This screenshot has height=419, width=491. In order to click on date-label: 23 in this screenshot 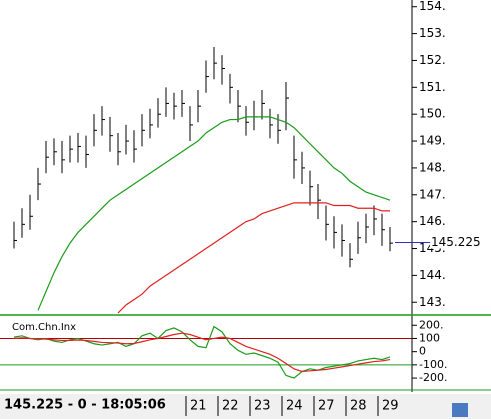, I will do `click(262, 406)`.